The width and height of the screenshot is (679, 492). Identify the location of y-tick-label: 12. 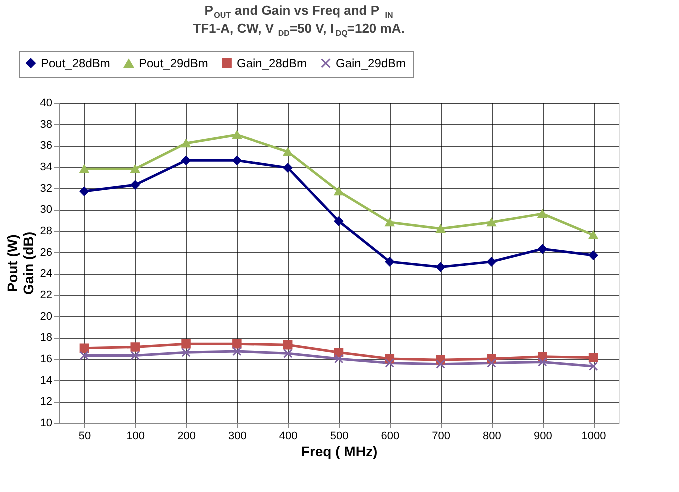
(46, 402).